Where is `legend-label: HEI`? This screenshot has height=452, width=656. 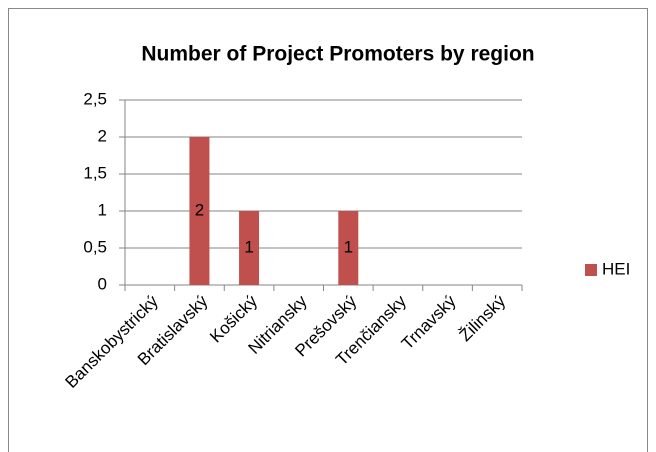
legend-label: HEI is located at coordinates (616, 268).